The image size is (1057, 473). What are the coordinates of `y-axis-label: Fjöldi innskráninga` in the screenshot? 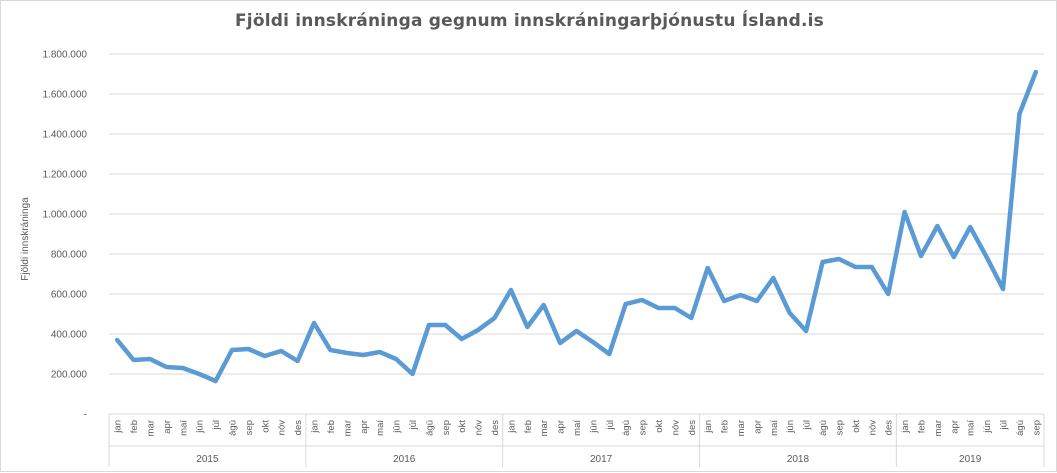 It's located at (25, 239).